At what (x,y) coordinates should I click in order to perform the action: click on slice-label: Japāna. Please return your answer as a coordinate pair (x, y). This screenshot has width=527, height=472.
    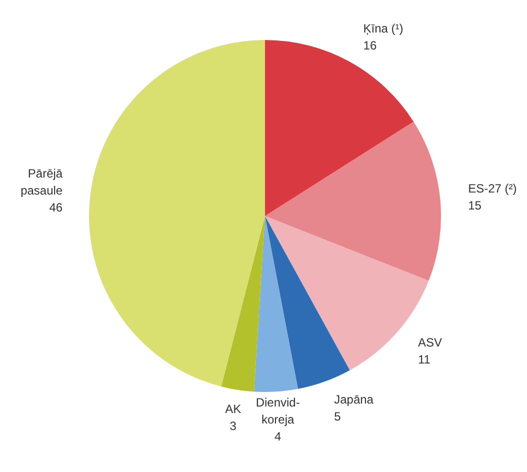
    Looking at the image, I should click on (354, 399).